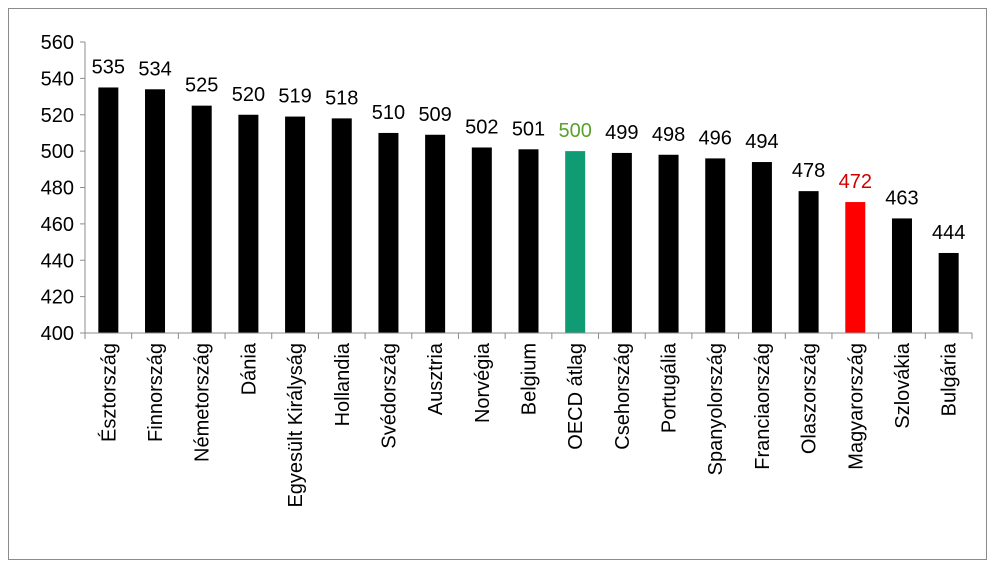 The image size is (998, 566). I want to click on x-tick-label: Belgium, so click(530, 379).